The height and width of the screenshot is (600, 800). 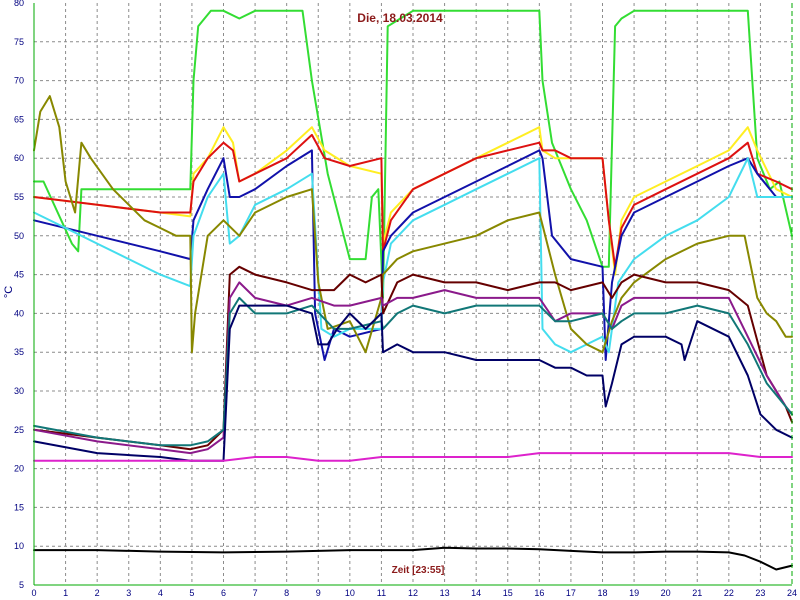 What do you see at coordinates (19, 4) in the screenshot?
I see `y-tick-label: 80` at bounding box center [19, 4].